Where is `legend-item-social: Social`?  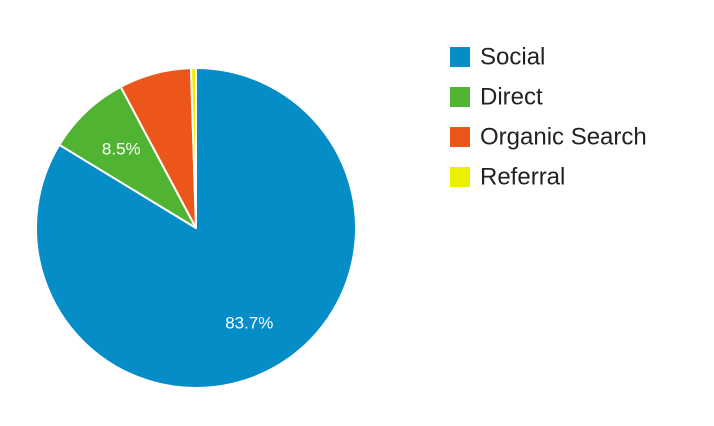
legend-item-social: Social is located at coordinates (497, 57).